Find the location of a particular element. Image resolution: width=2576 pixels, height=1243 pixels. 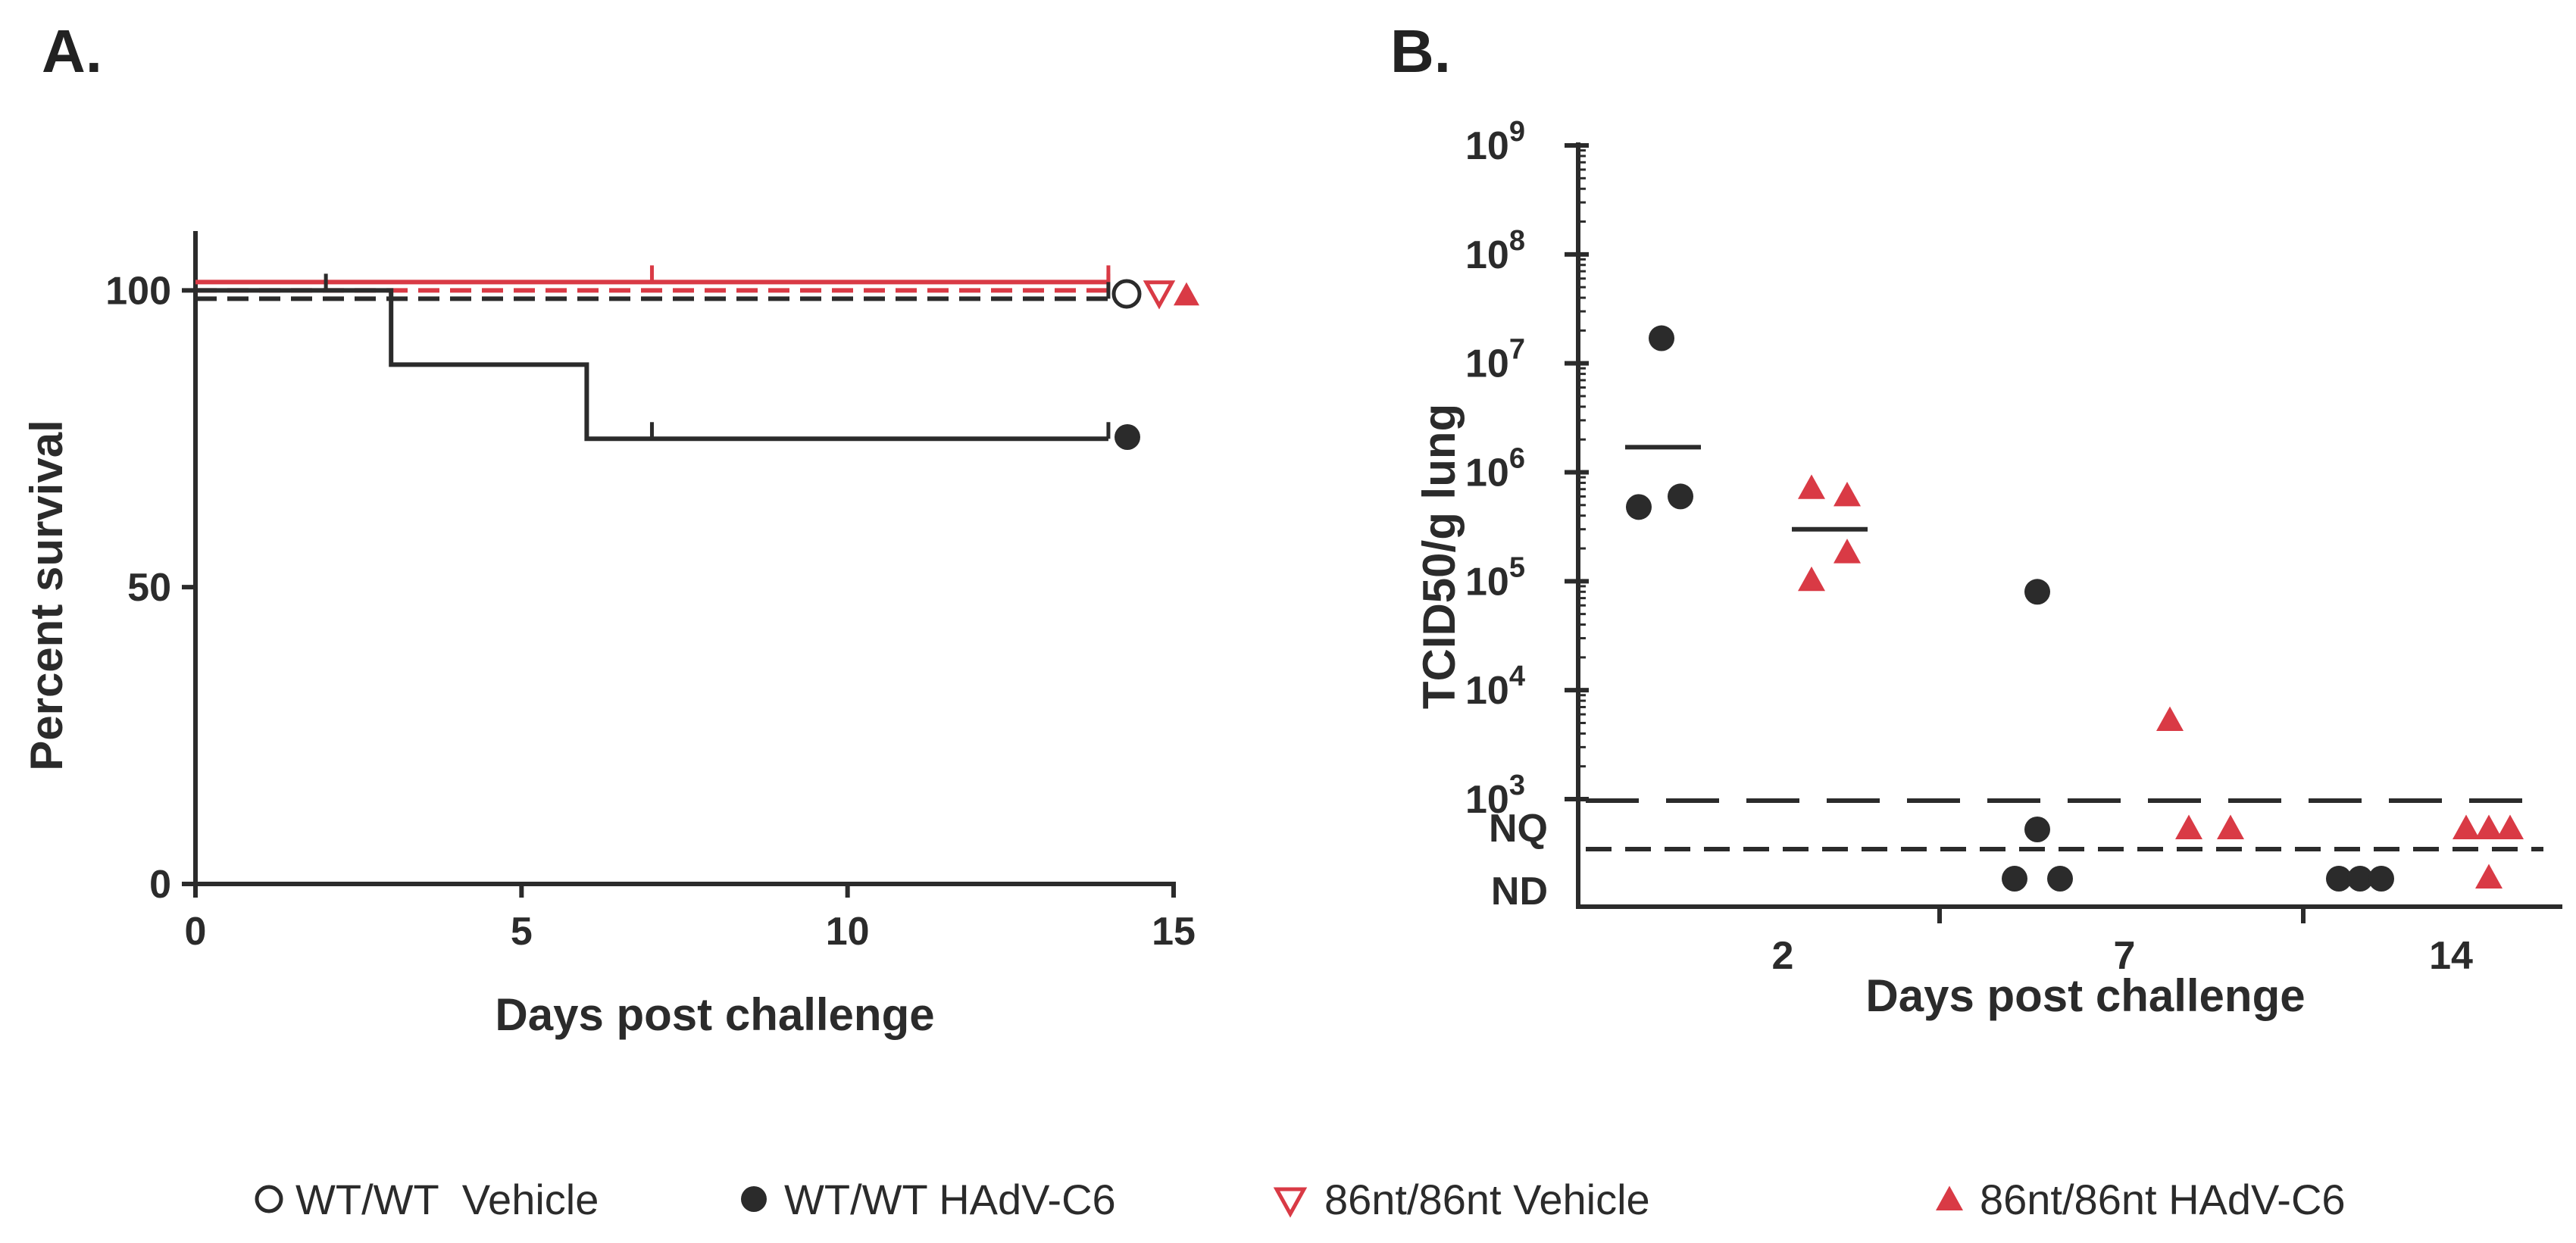

legend-item: 86nt/86nt HAdV-C6 is located at coordinates (2141, 1199).